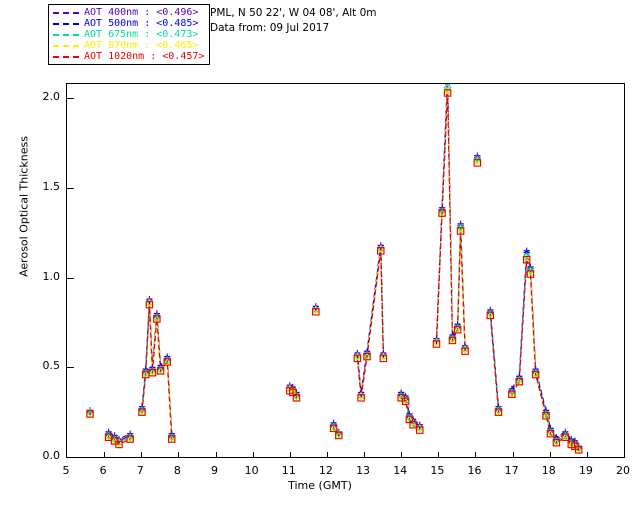 Image resolution: width=640 pixels, height=512 pixels. I want to click on legend-label: AOT 1020nm : <0.457>, so click(144, 56).